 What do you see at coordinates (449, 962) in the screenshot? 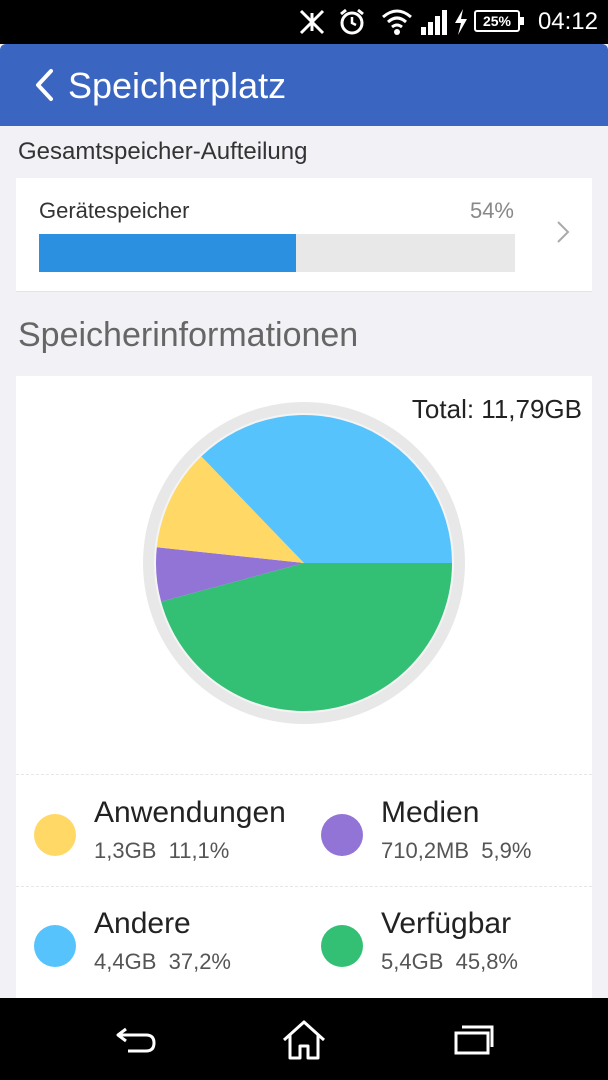
I see `legend-detail: 5,4GB 45,8%` at bounding box center [449, 962].